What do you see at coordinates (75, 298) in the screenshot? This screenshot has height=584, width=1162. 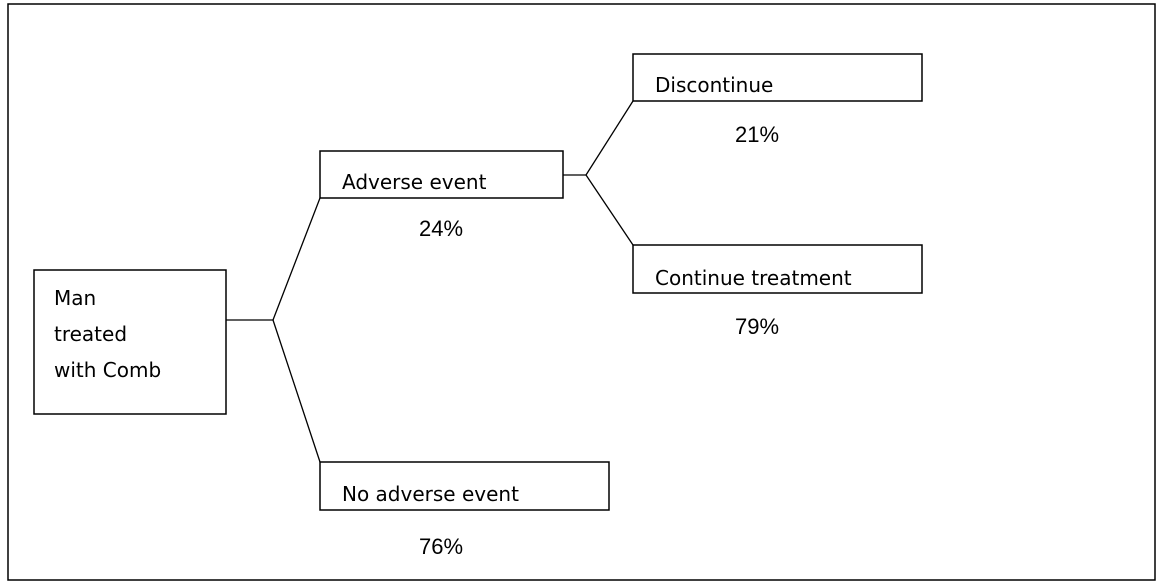 I see `root-label: Man` at bounding box center [75, 298].